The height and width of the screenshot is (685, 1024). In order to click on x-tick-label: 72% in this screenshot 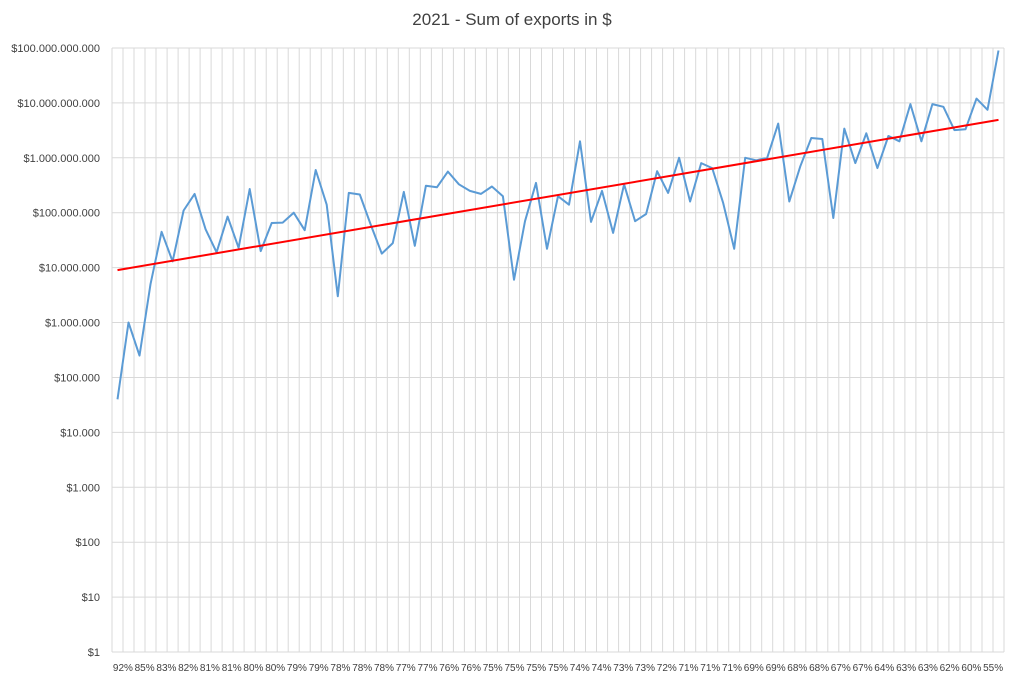, I will do `click(667, 668)`.